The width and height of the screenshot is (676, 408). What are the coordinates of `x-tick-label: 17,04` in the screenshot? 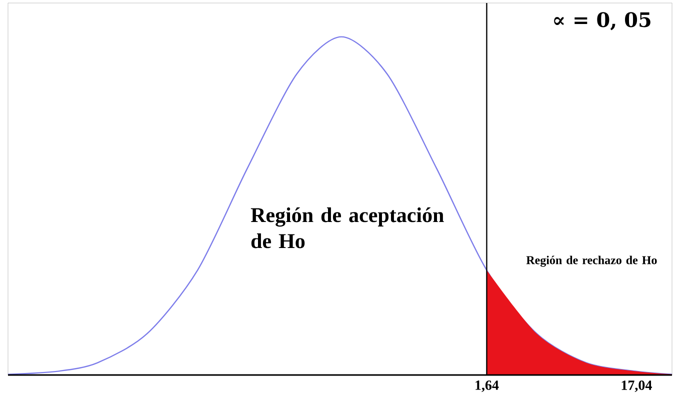 It's located at (637, 386).